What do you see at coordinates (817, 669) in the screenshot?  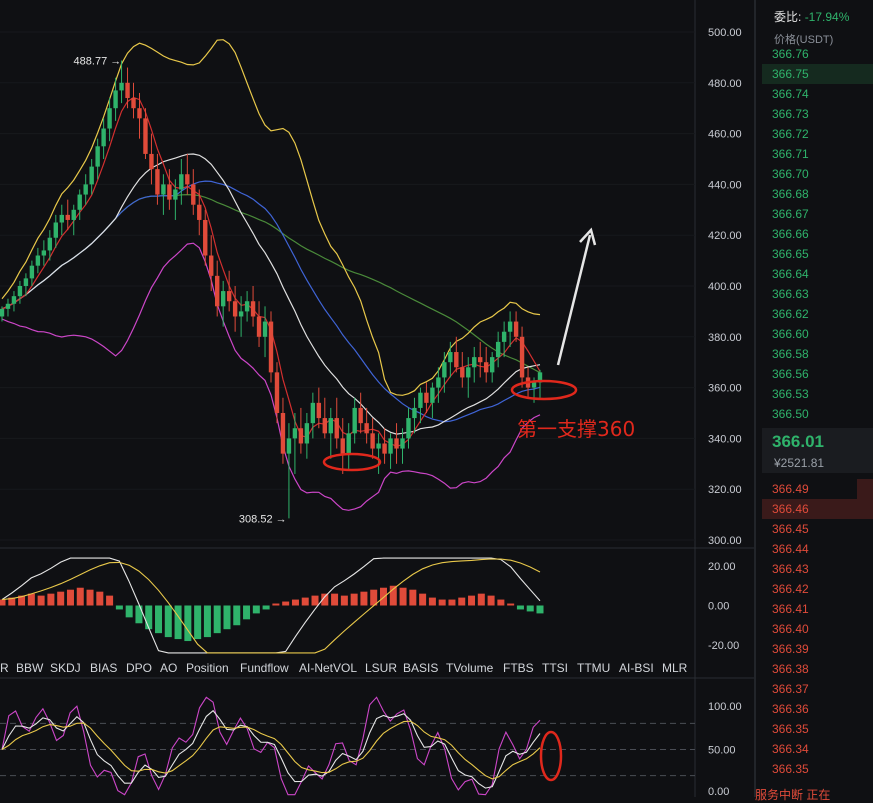 I see `bid-row: 366.38` at bounding box center [817, 669].